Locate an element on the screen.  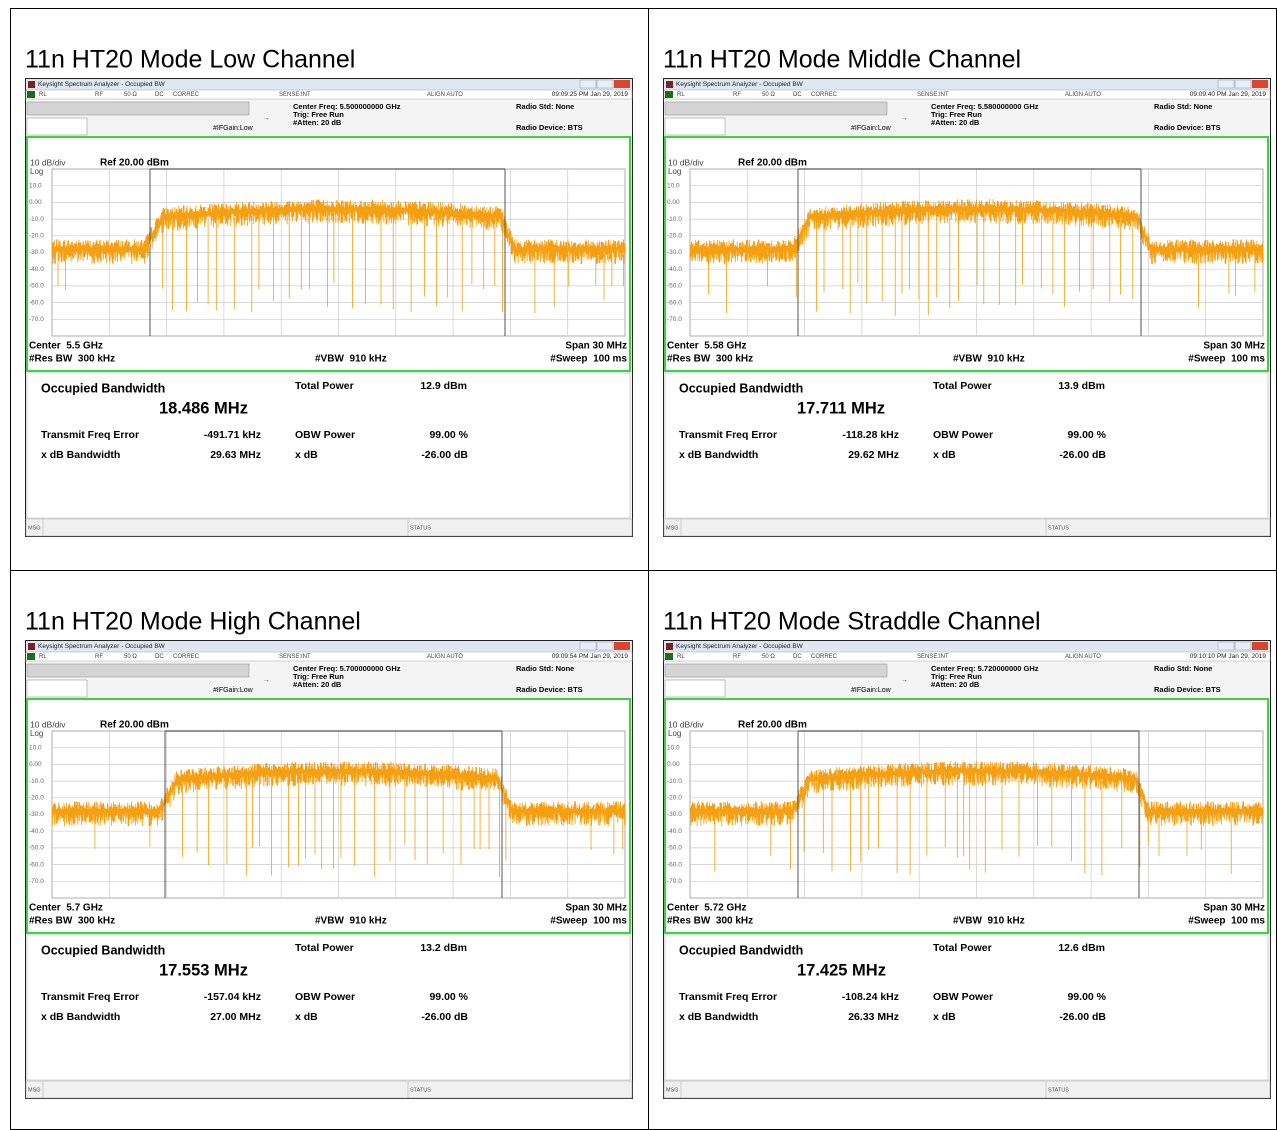
label: Center 5.58 GHz is located at coordinates (706, 346).